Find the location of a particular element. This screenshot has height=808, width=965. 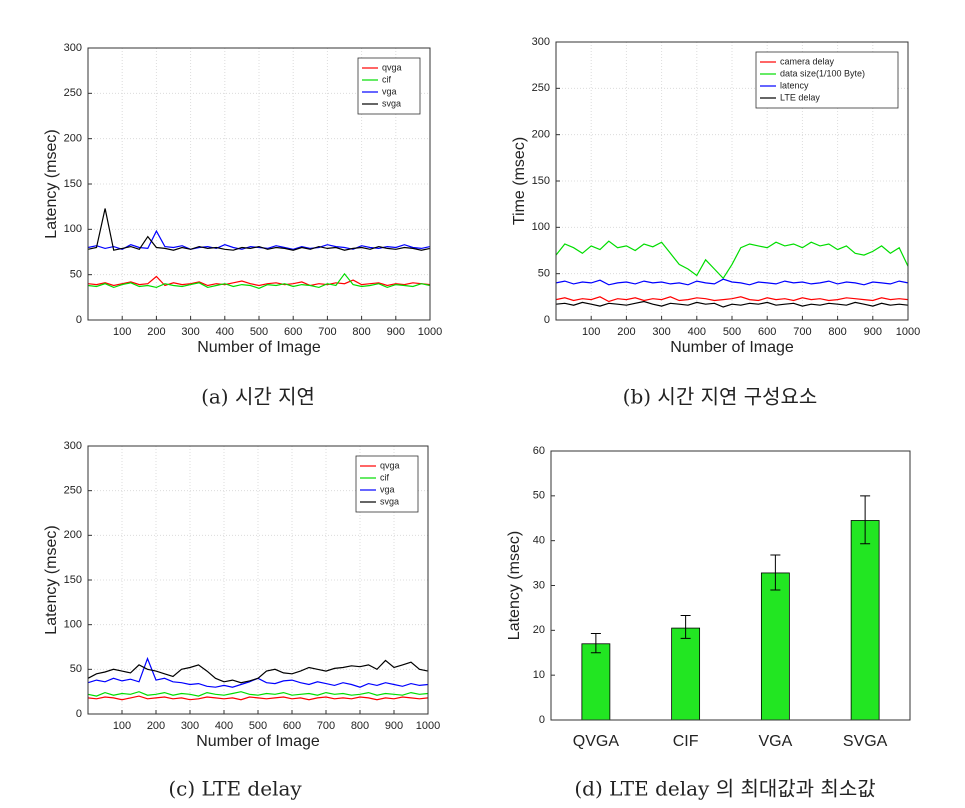

x-tick-label: CIF is located at coordinates (686, 741).